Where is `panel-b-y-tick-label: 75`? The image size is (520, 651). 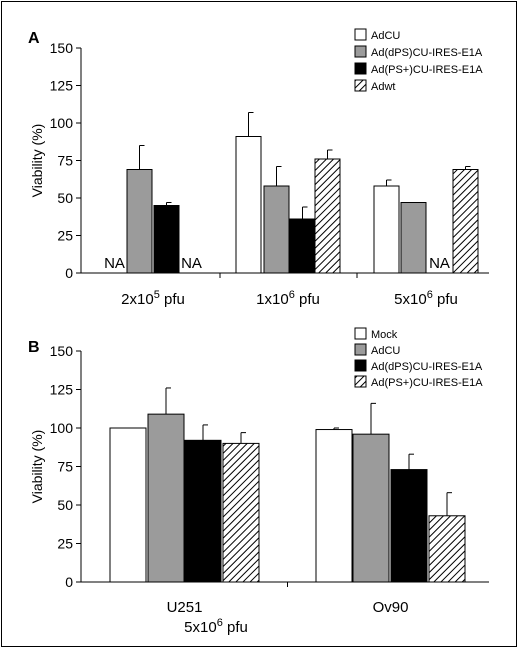 panel-b-y-tick-label: 75 is located at coordinates (65, 467).